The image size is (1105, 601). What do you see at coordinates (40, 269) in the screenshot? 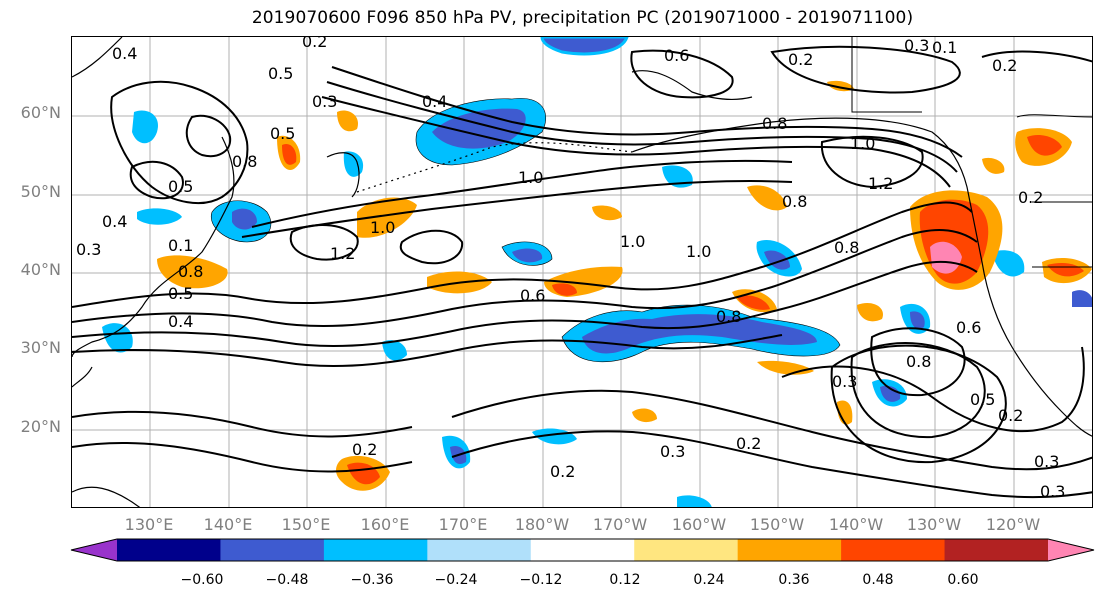
I see `lat-label-40n: 40°N` at bounding box center [40, 269].